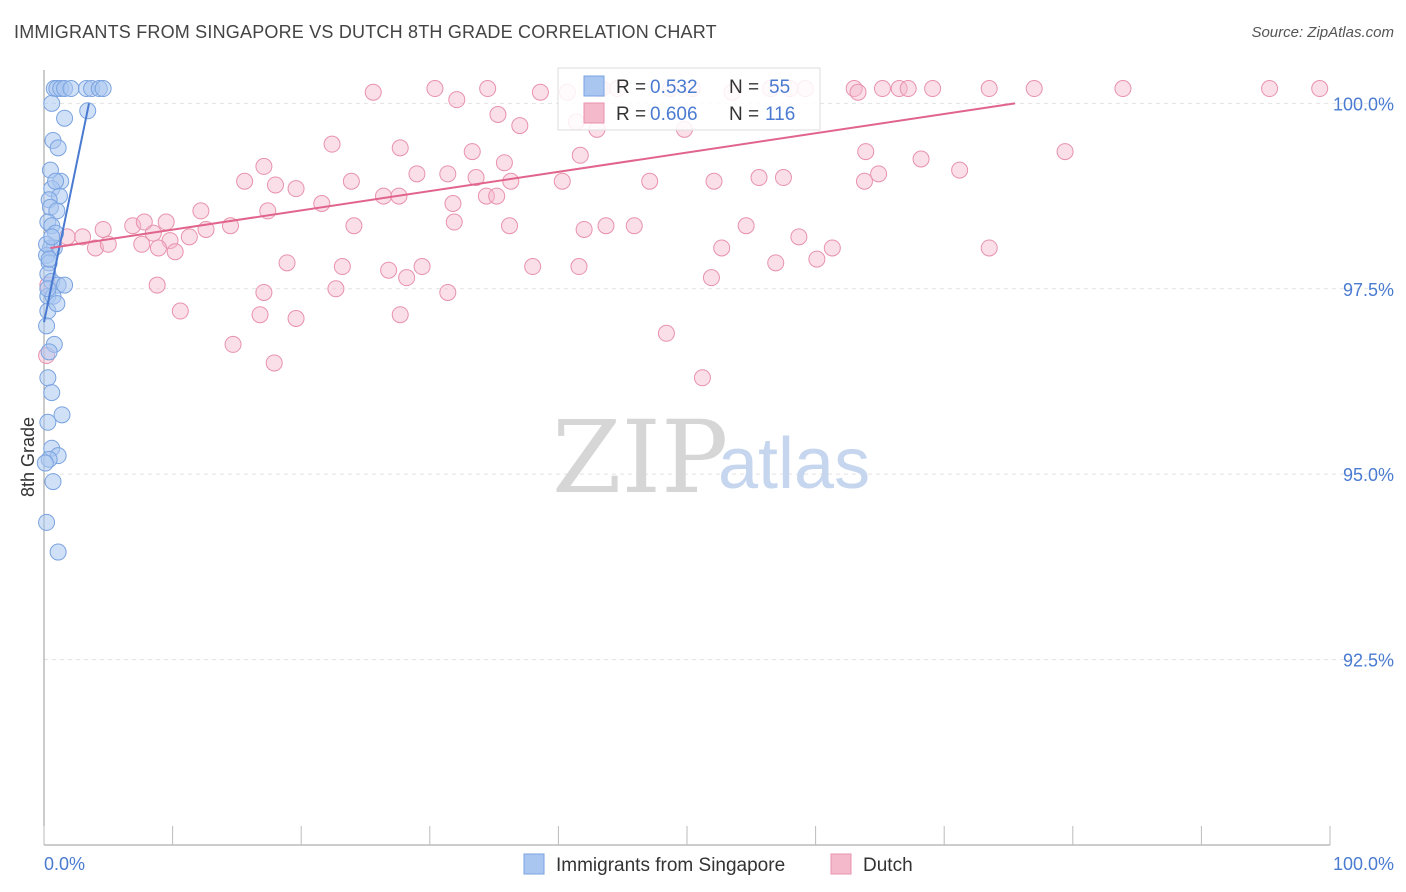  Describe the element at coordinates (1368, 475) in the screenshot. I see `y-tick-label-2: 95.0%` at that location.